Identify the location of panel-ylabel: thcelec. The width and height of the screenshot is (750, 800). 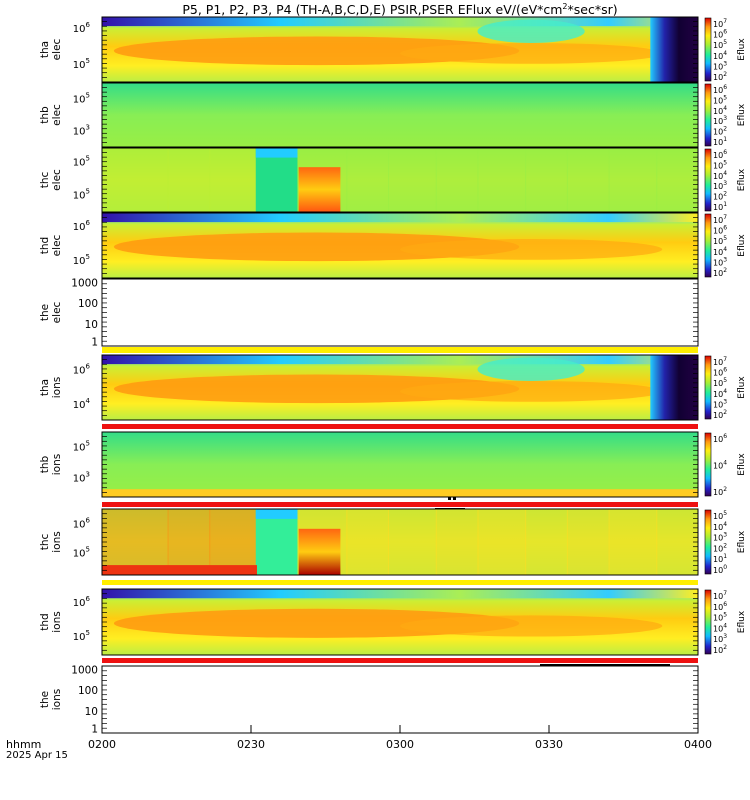
(51, 180).